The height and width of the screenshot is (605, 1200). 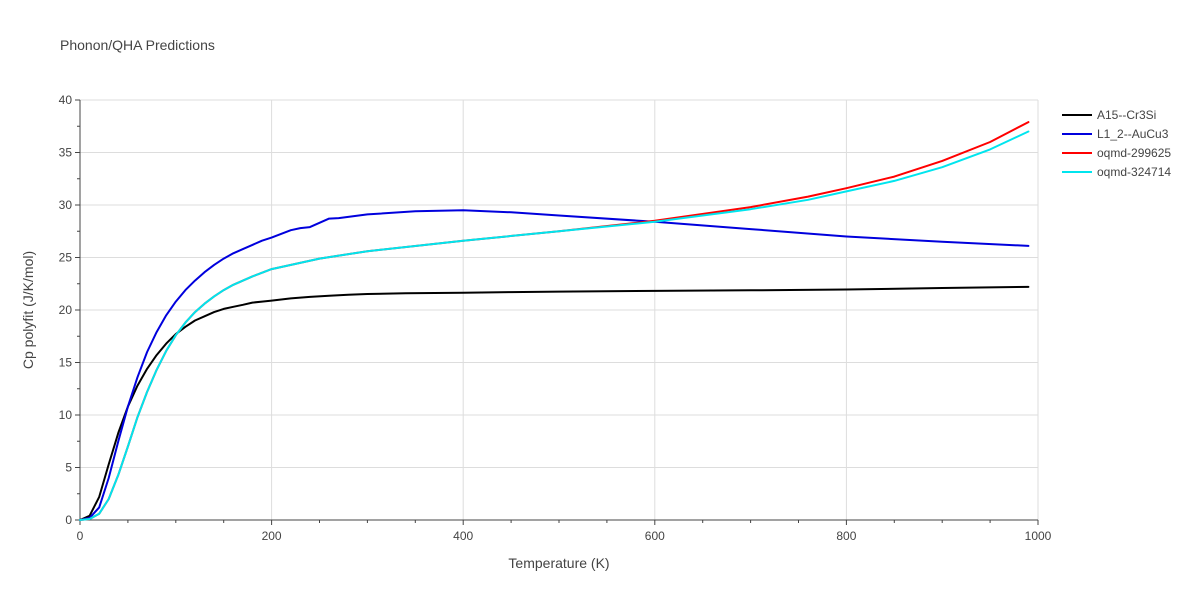 What do you see at coordinates (66, 153) in the screenshot?
I see `y-tick-label: 35` at bounding box center [66, 153].